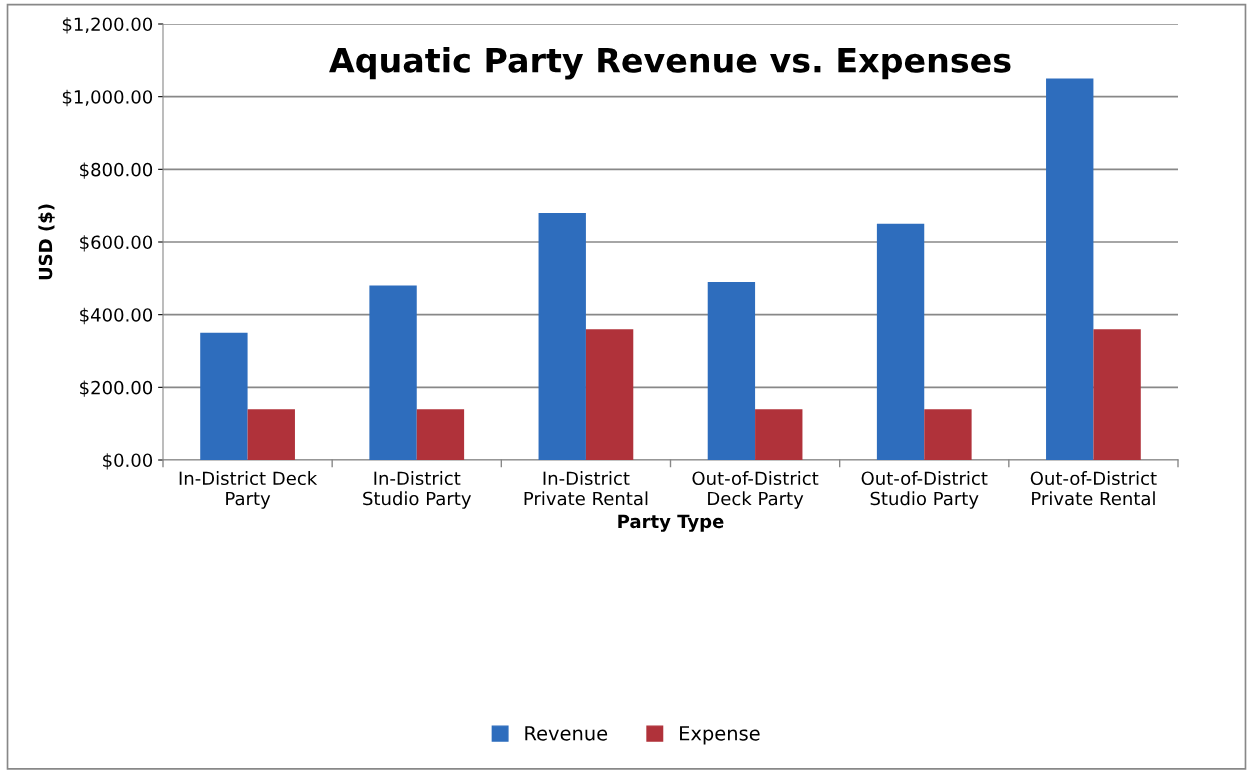 The image size is (1253, 772). Describe the element at coordinates (924, 490) in the screenshot. I see `x-tick-label: Out-of-District Studio Party` at that location.